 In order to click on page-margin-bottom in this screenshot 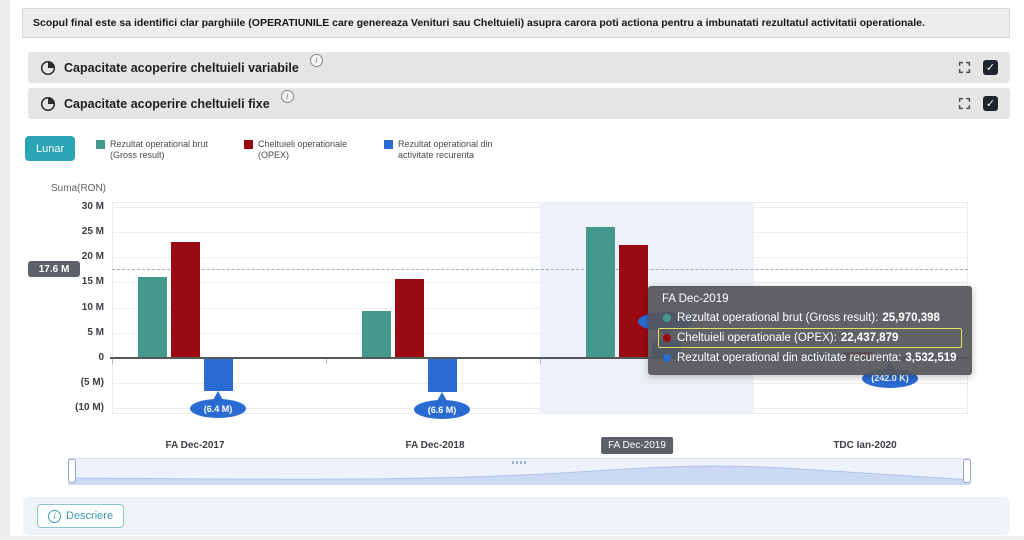, I will do `click(512, 538)`.